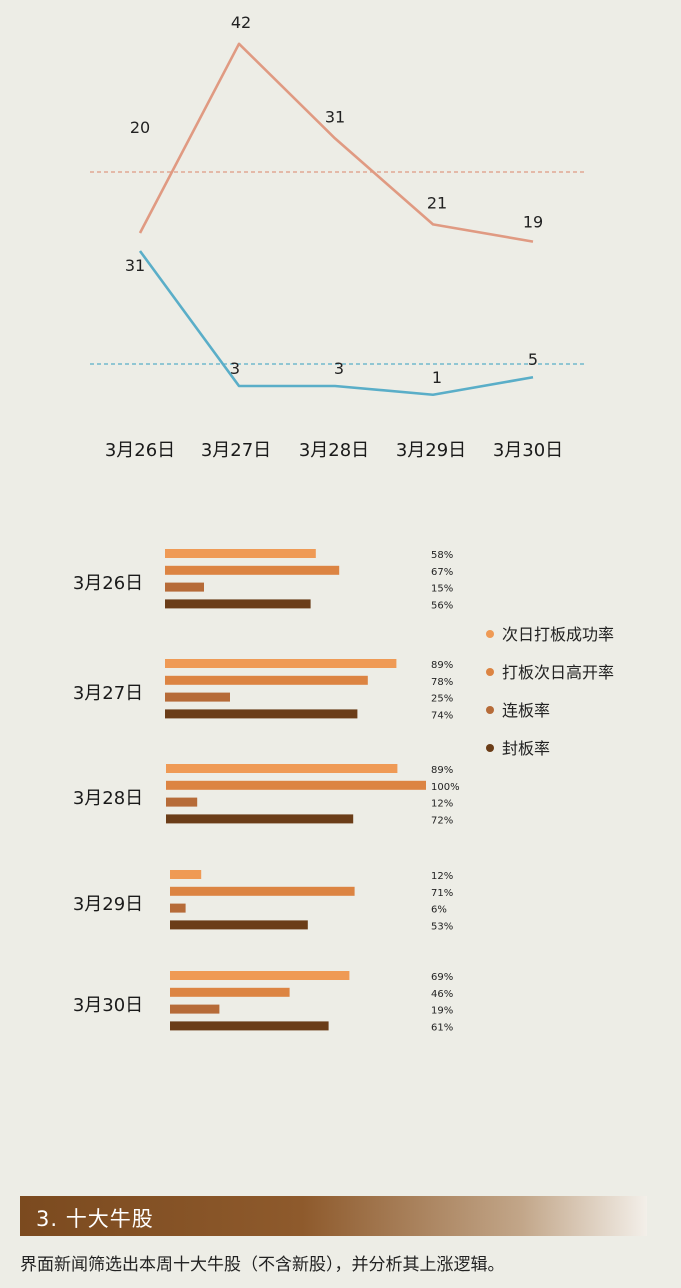 This screenshot has width=681, height=1288. What do you see at coordinates (108, 693) in the screenshot?
I see `category-label: 3月27日` at bounding box center [108, 693].